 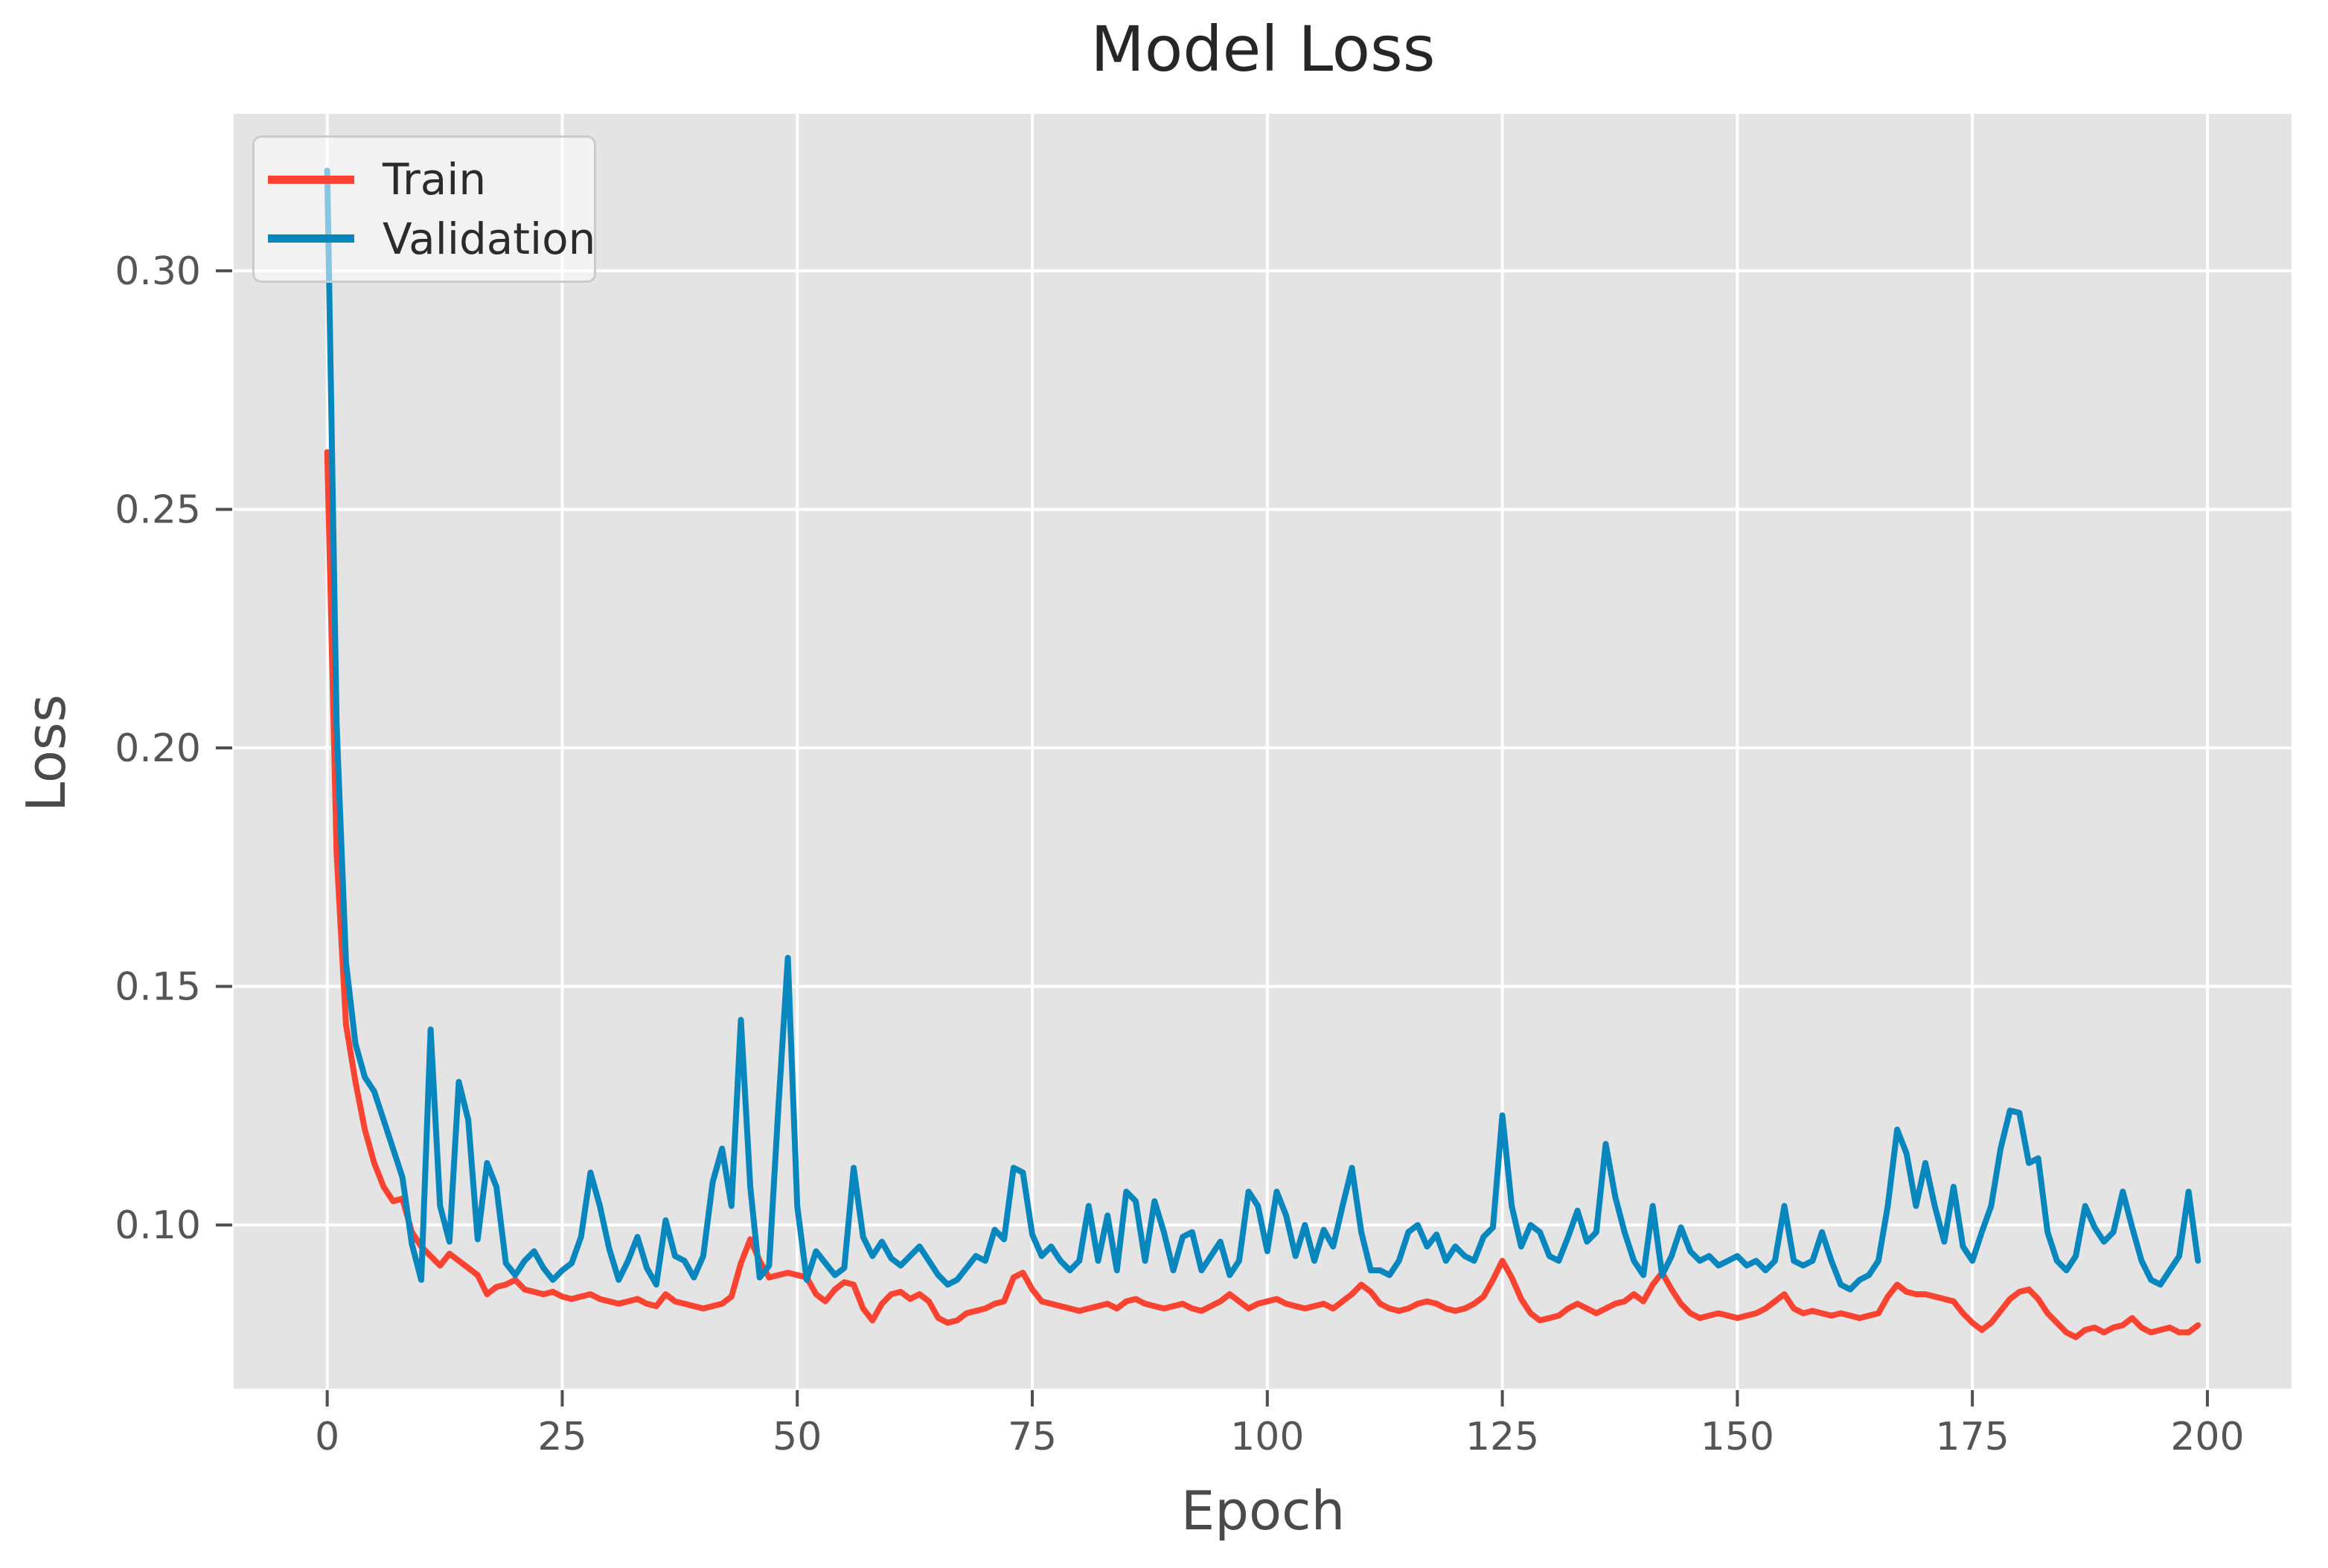 What do you see at coordinates (1502, 1437) in the screenshot?
I see `x-tick-label-125: 125` at bounding box center [1502, 1437].